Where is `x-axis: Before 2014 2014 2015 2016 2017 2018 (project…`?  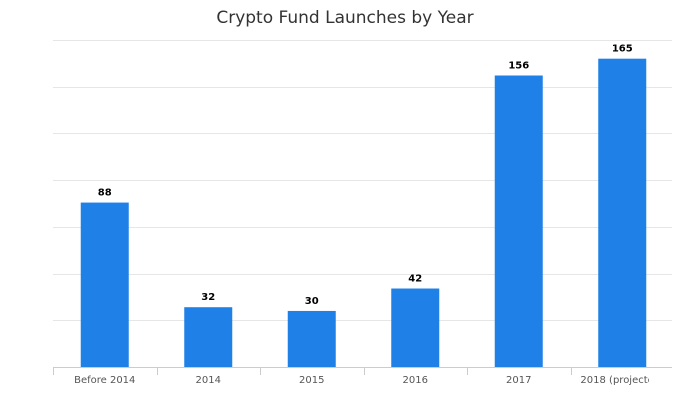 x-axis: Before 2014 2014 2015 2016 2017 2018 (project… is located at coordinates (362, 376).